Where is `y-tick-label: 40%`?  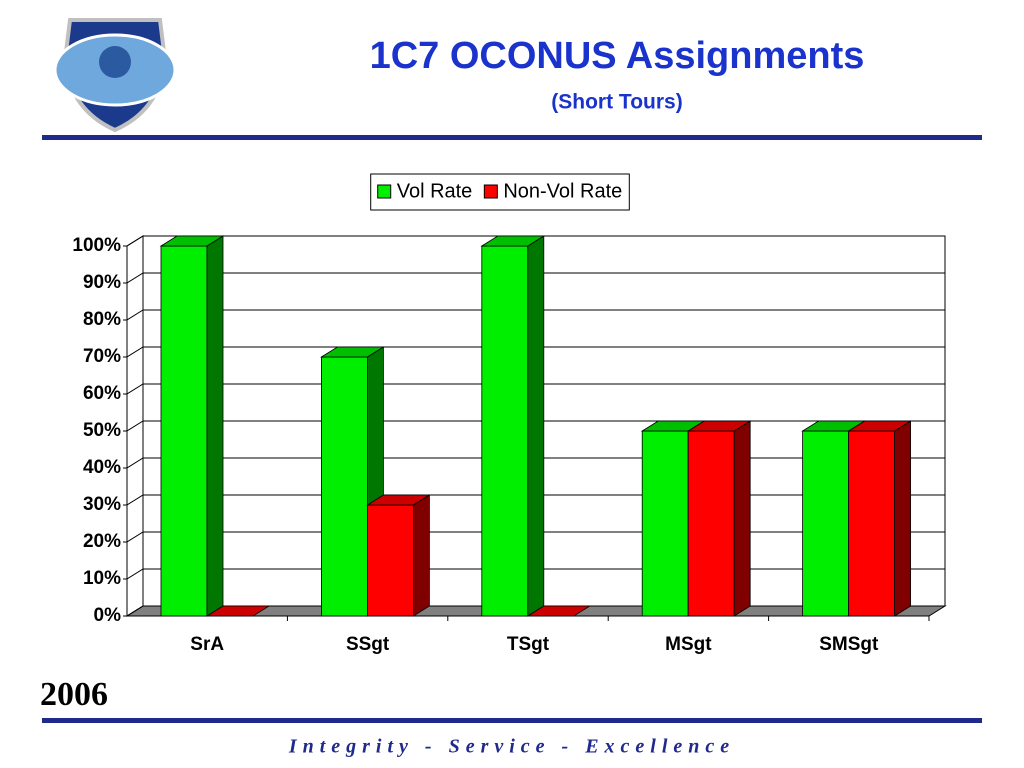 y-tick-label: 40% is located at coordinates (102, 467).